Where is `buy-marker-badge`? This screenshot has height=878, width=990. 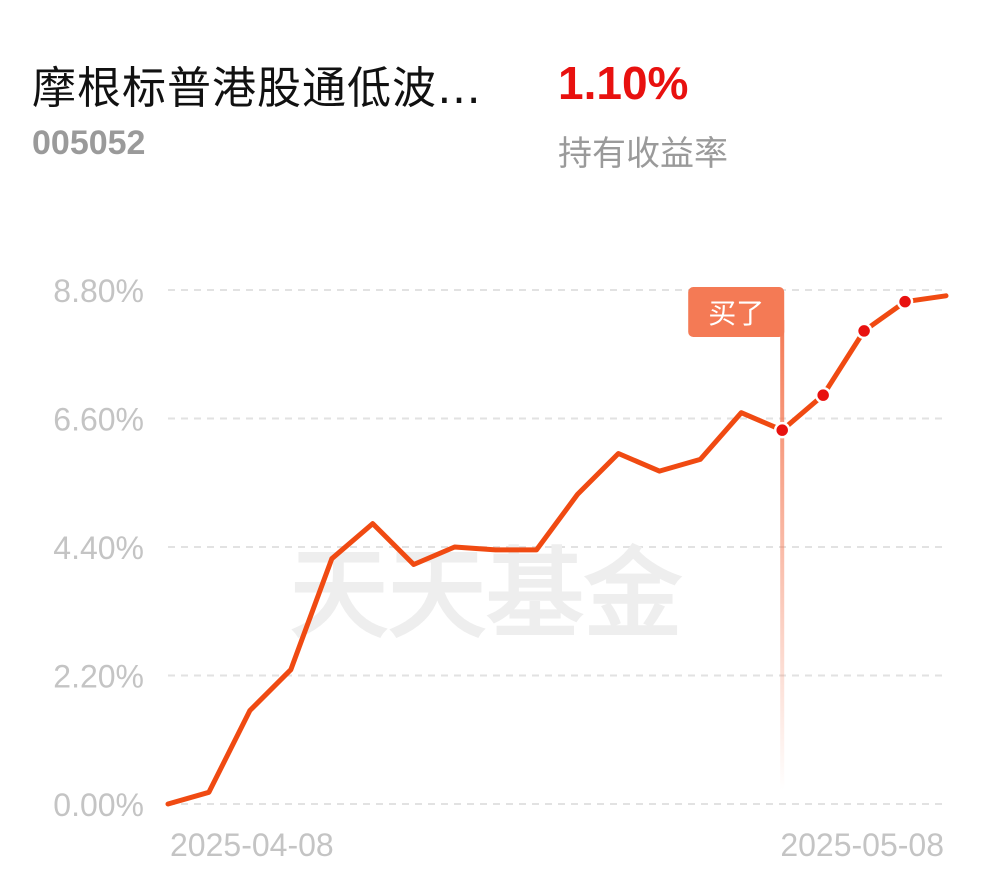 buy-marker-badge is located at coordinates (736, 312).